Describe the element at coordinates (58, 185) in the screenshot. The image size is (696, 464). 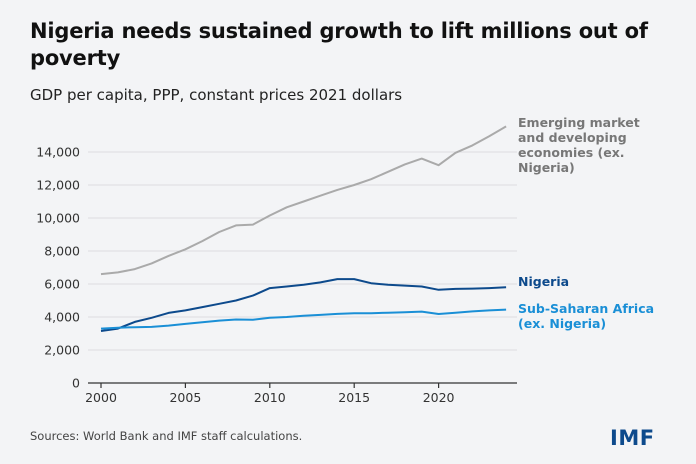
I see `y-tick-label: 12,000` at that location.